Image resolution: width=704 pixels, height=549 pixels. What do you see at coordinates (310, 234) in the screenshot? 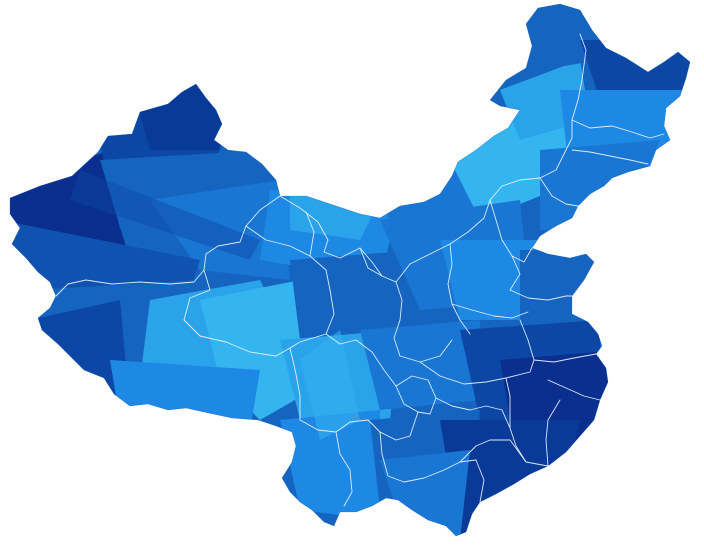
I see `border-qinghai-inner` at bounding box center [310, 234].